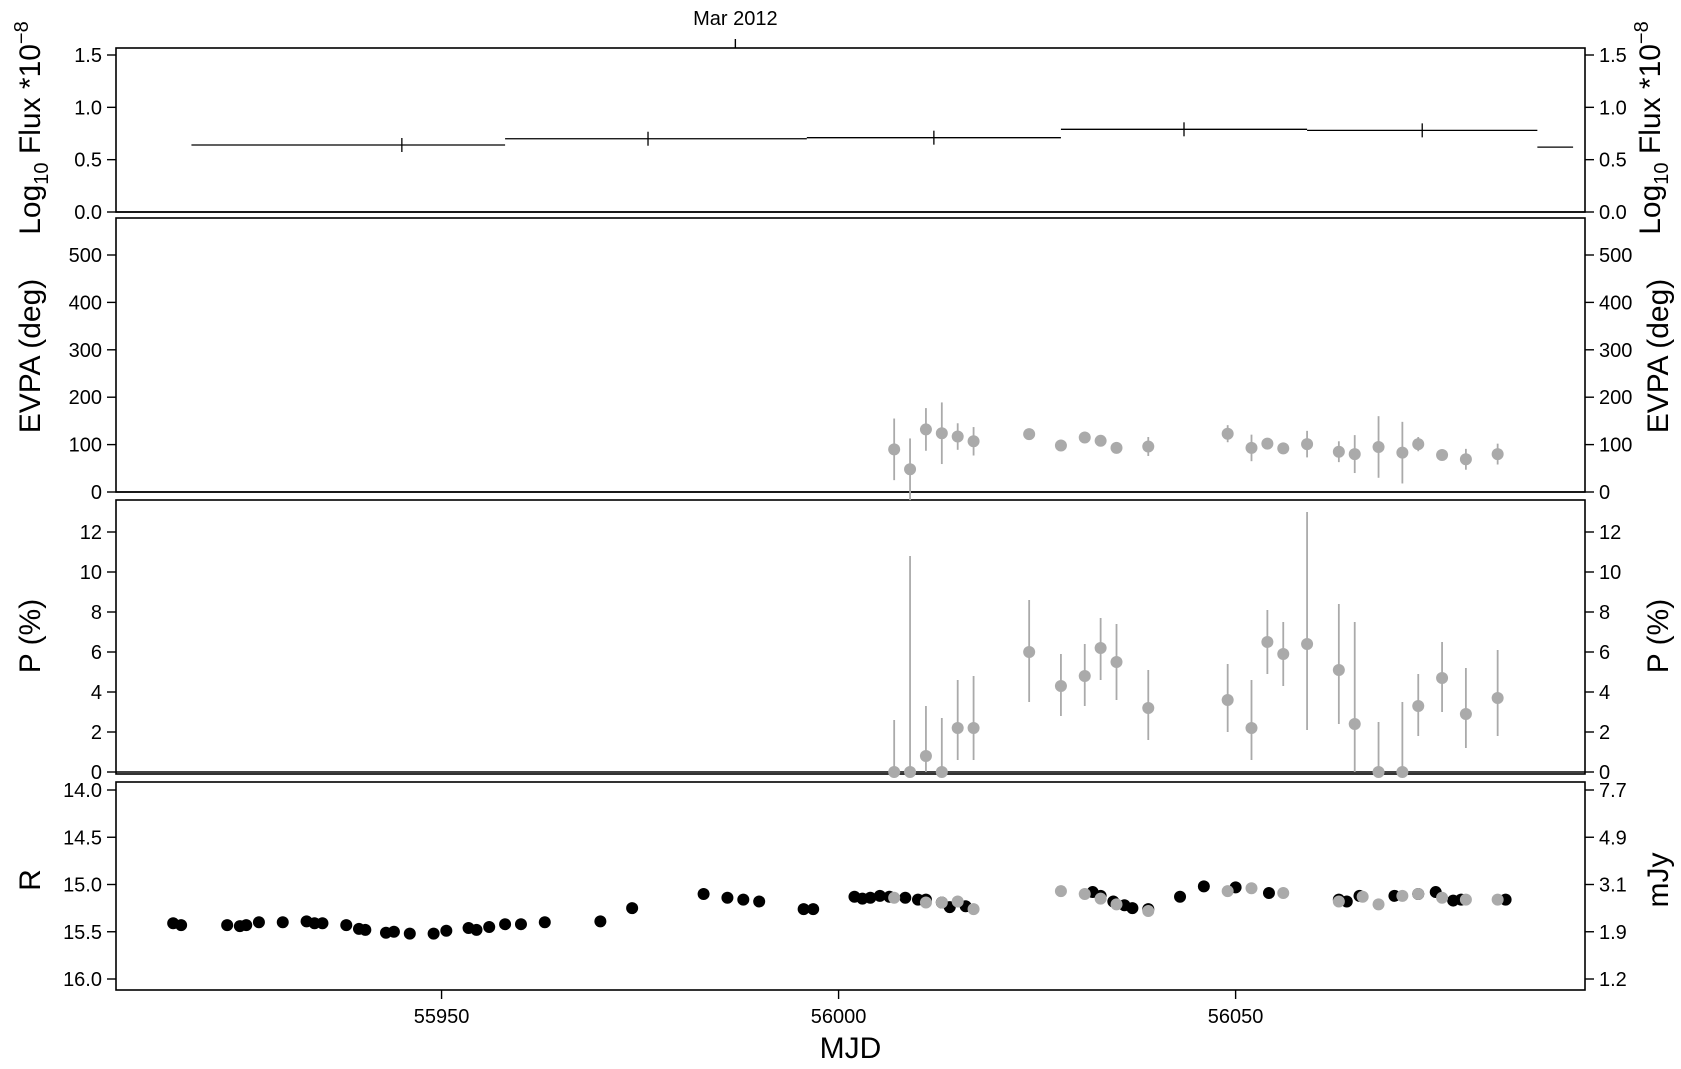 Image resolution: width=1681 pixels, height=1069 pixels. Describe the element at coordinates (96, 613) in the screenshot. I see `y-tick-label-left: 8` at that location.